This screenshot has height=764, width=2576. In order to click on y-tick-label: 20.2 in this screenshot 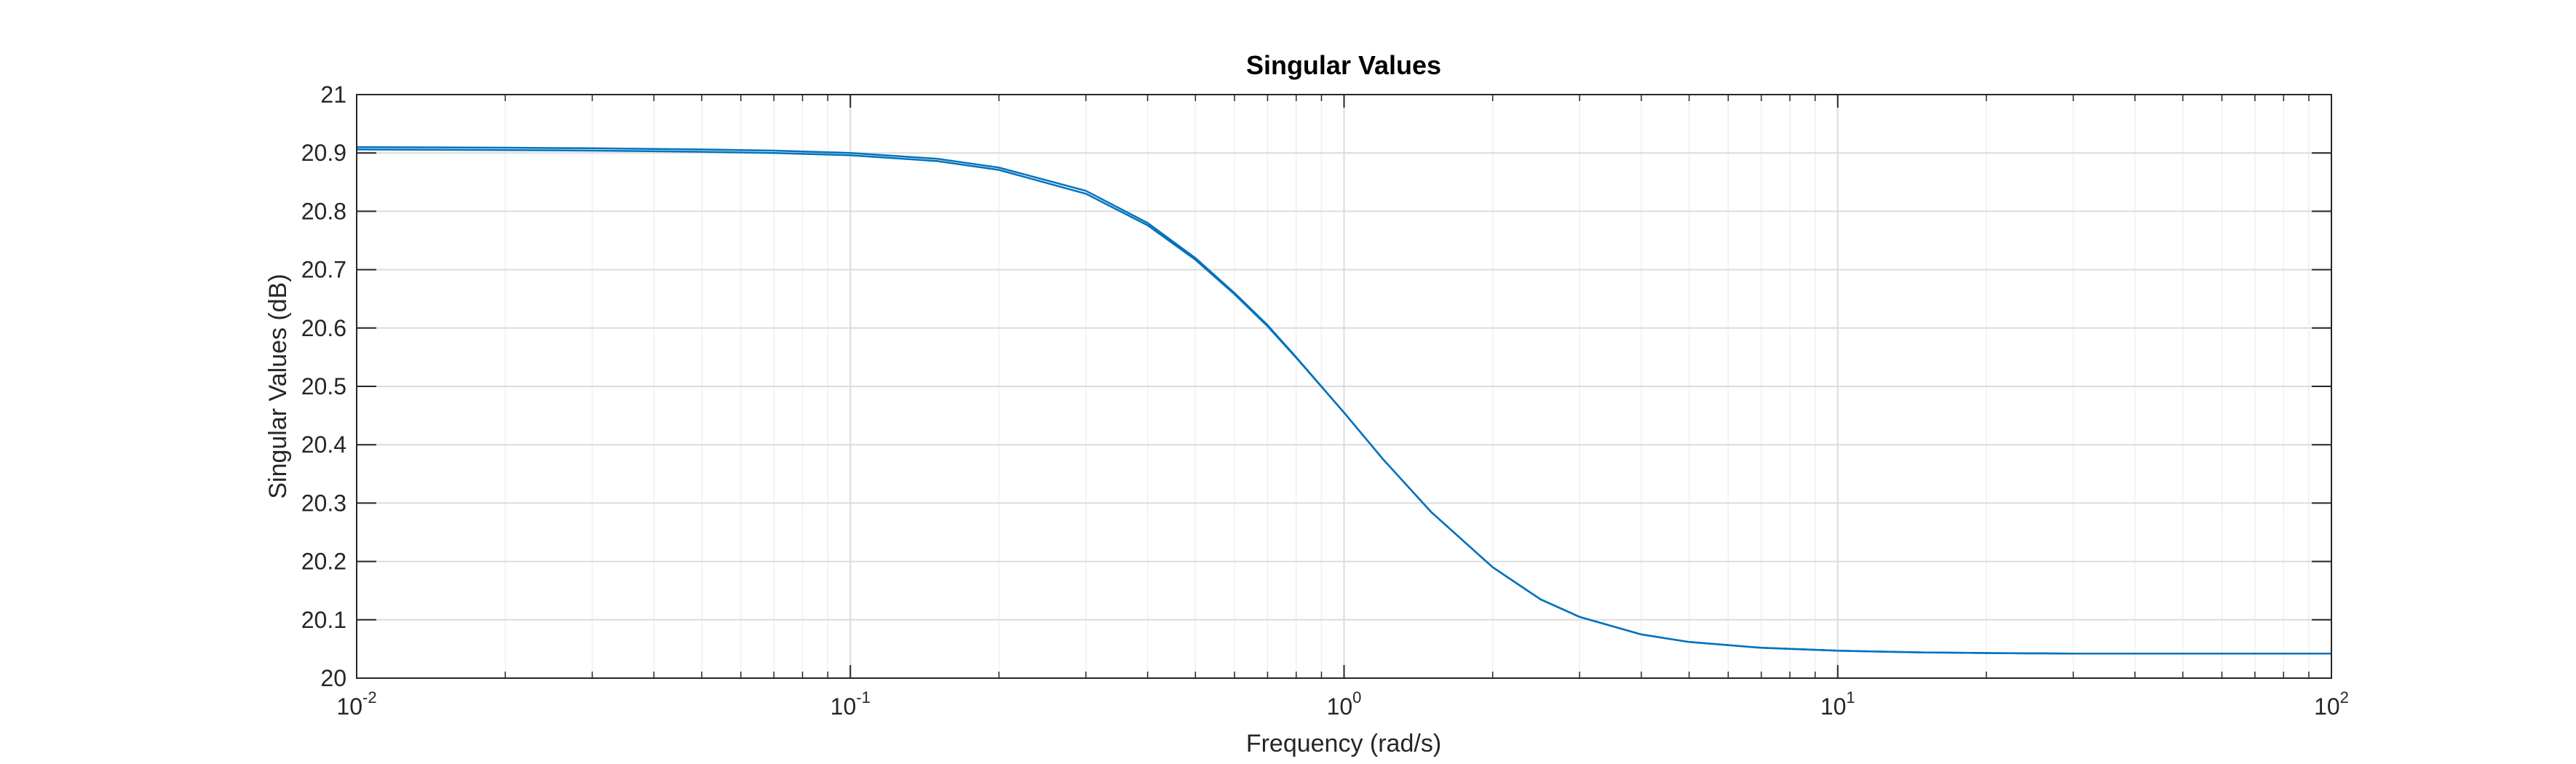, I will do `click(323, 562)`.